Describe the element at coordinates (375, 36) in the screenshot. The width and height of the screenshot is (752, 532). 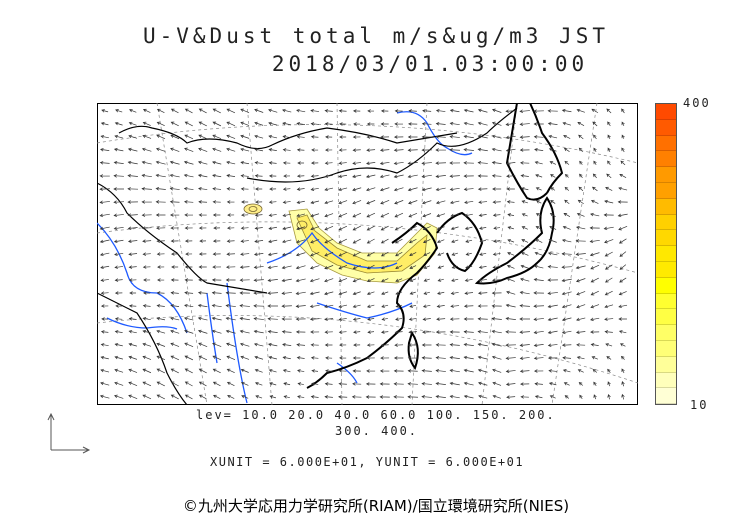
I see `chart-title: U-V&Dust total m/s&ug/m3 JST` at that location.